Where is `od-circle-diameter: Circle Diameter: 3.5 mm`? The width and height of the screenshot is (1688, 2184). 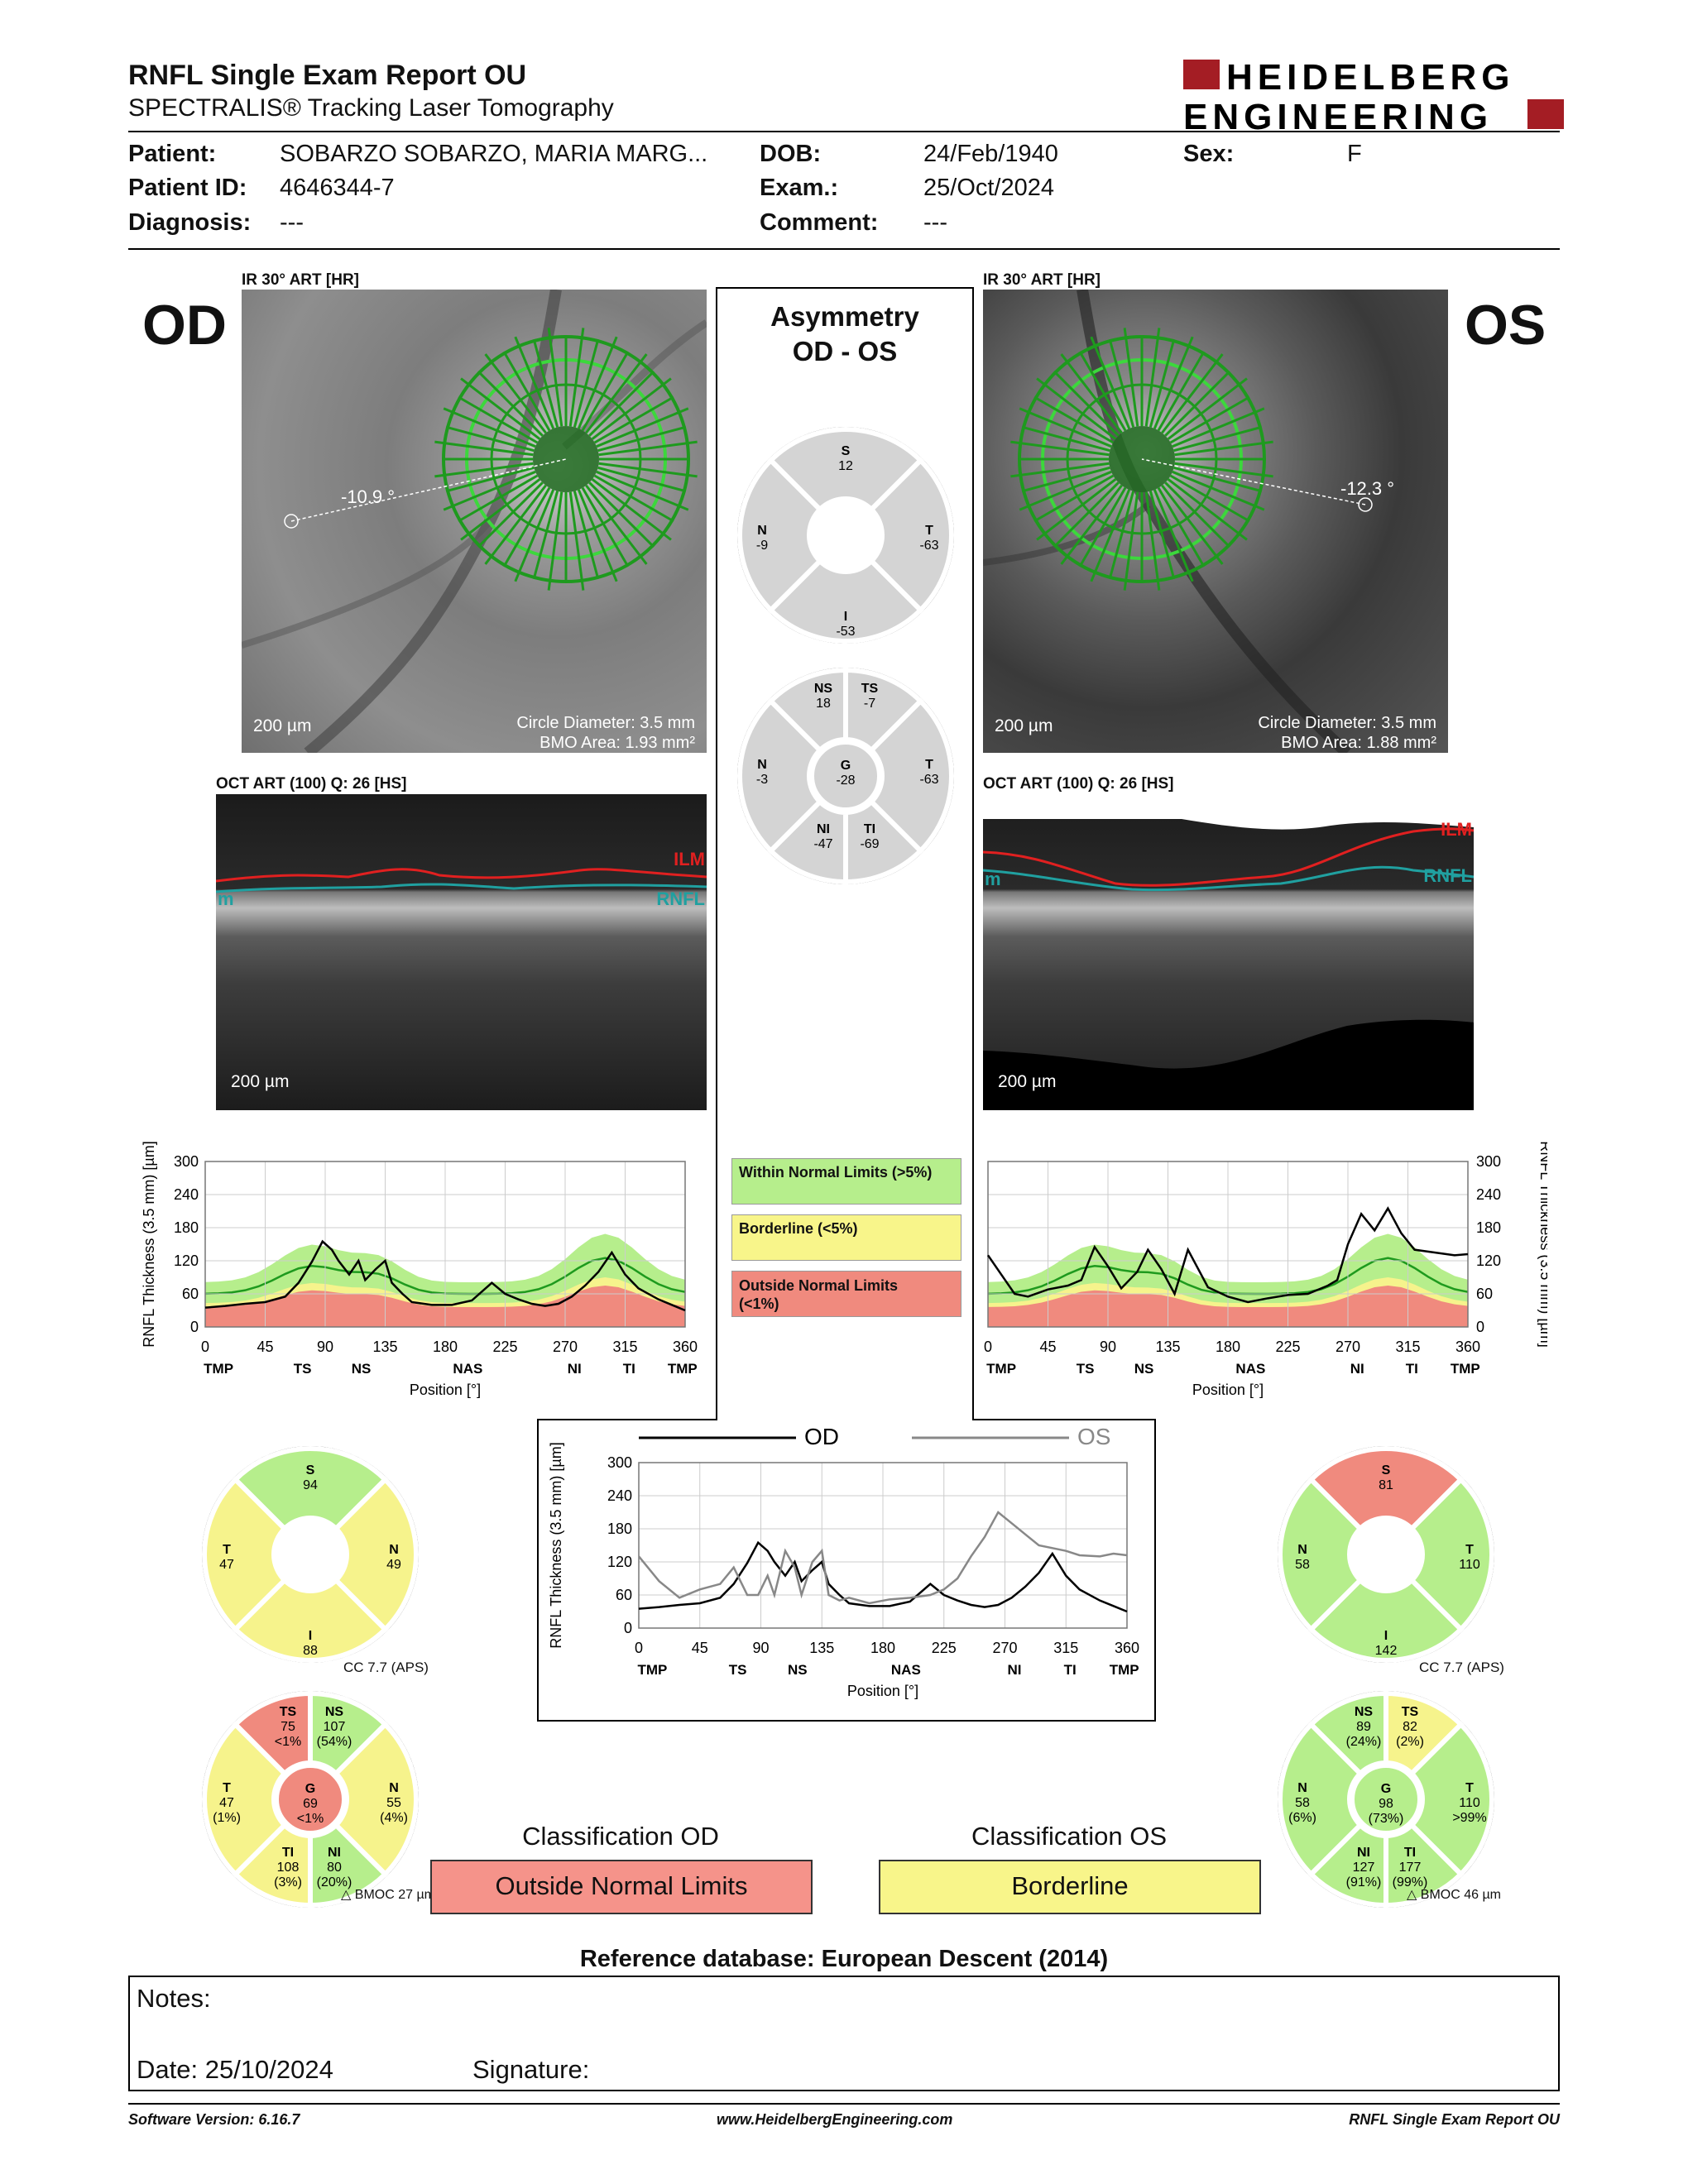
od-circle-diameter: Circle Diameter: 3.5 mm is located at coordinates (605, 723).